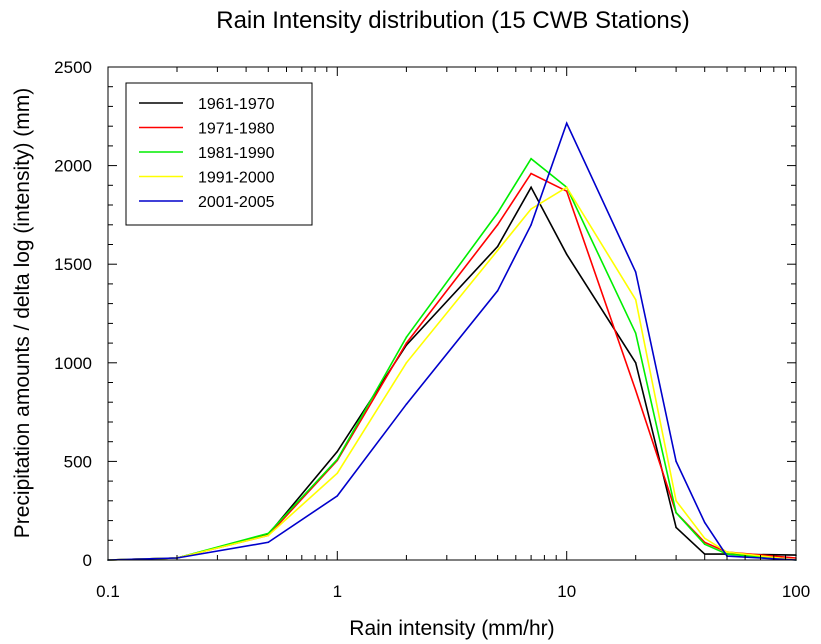 The width and height of the screenshot is (821, 644). I want to click on y-tick-label: 2500, so click(73, 67).